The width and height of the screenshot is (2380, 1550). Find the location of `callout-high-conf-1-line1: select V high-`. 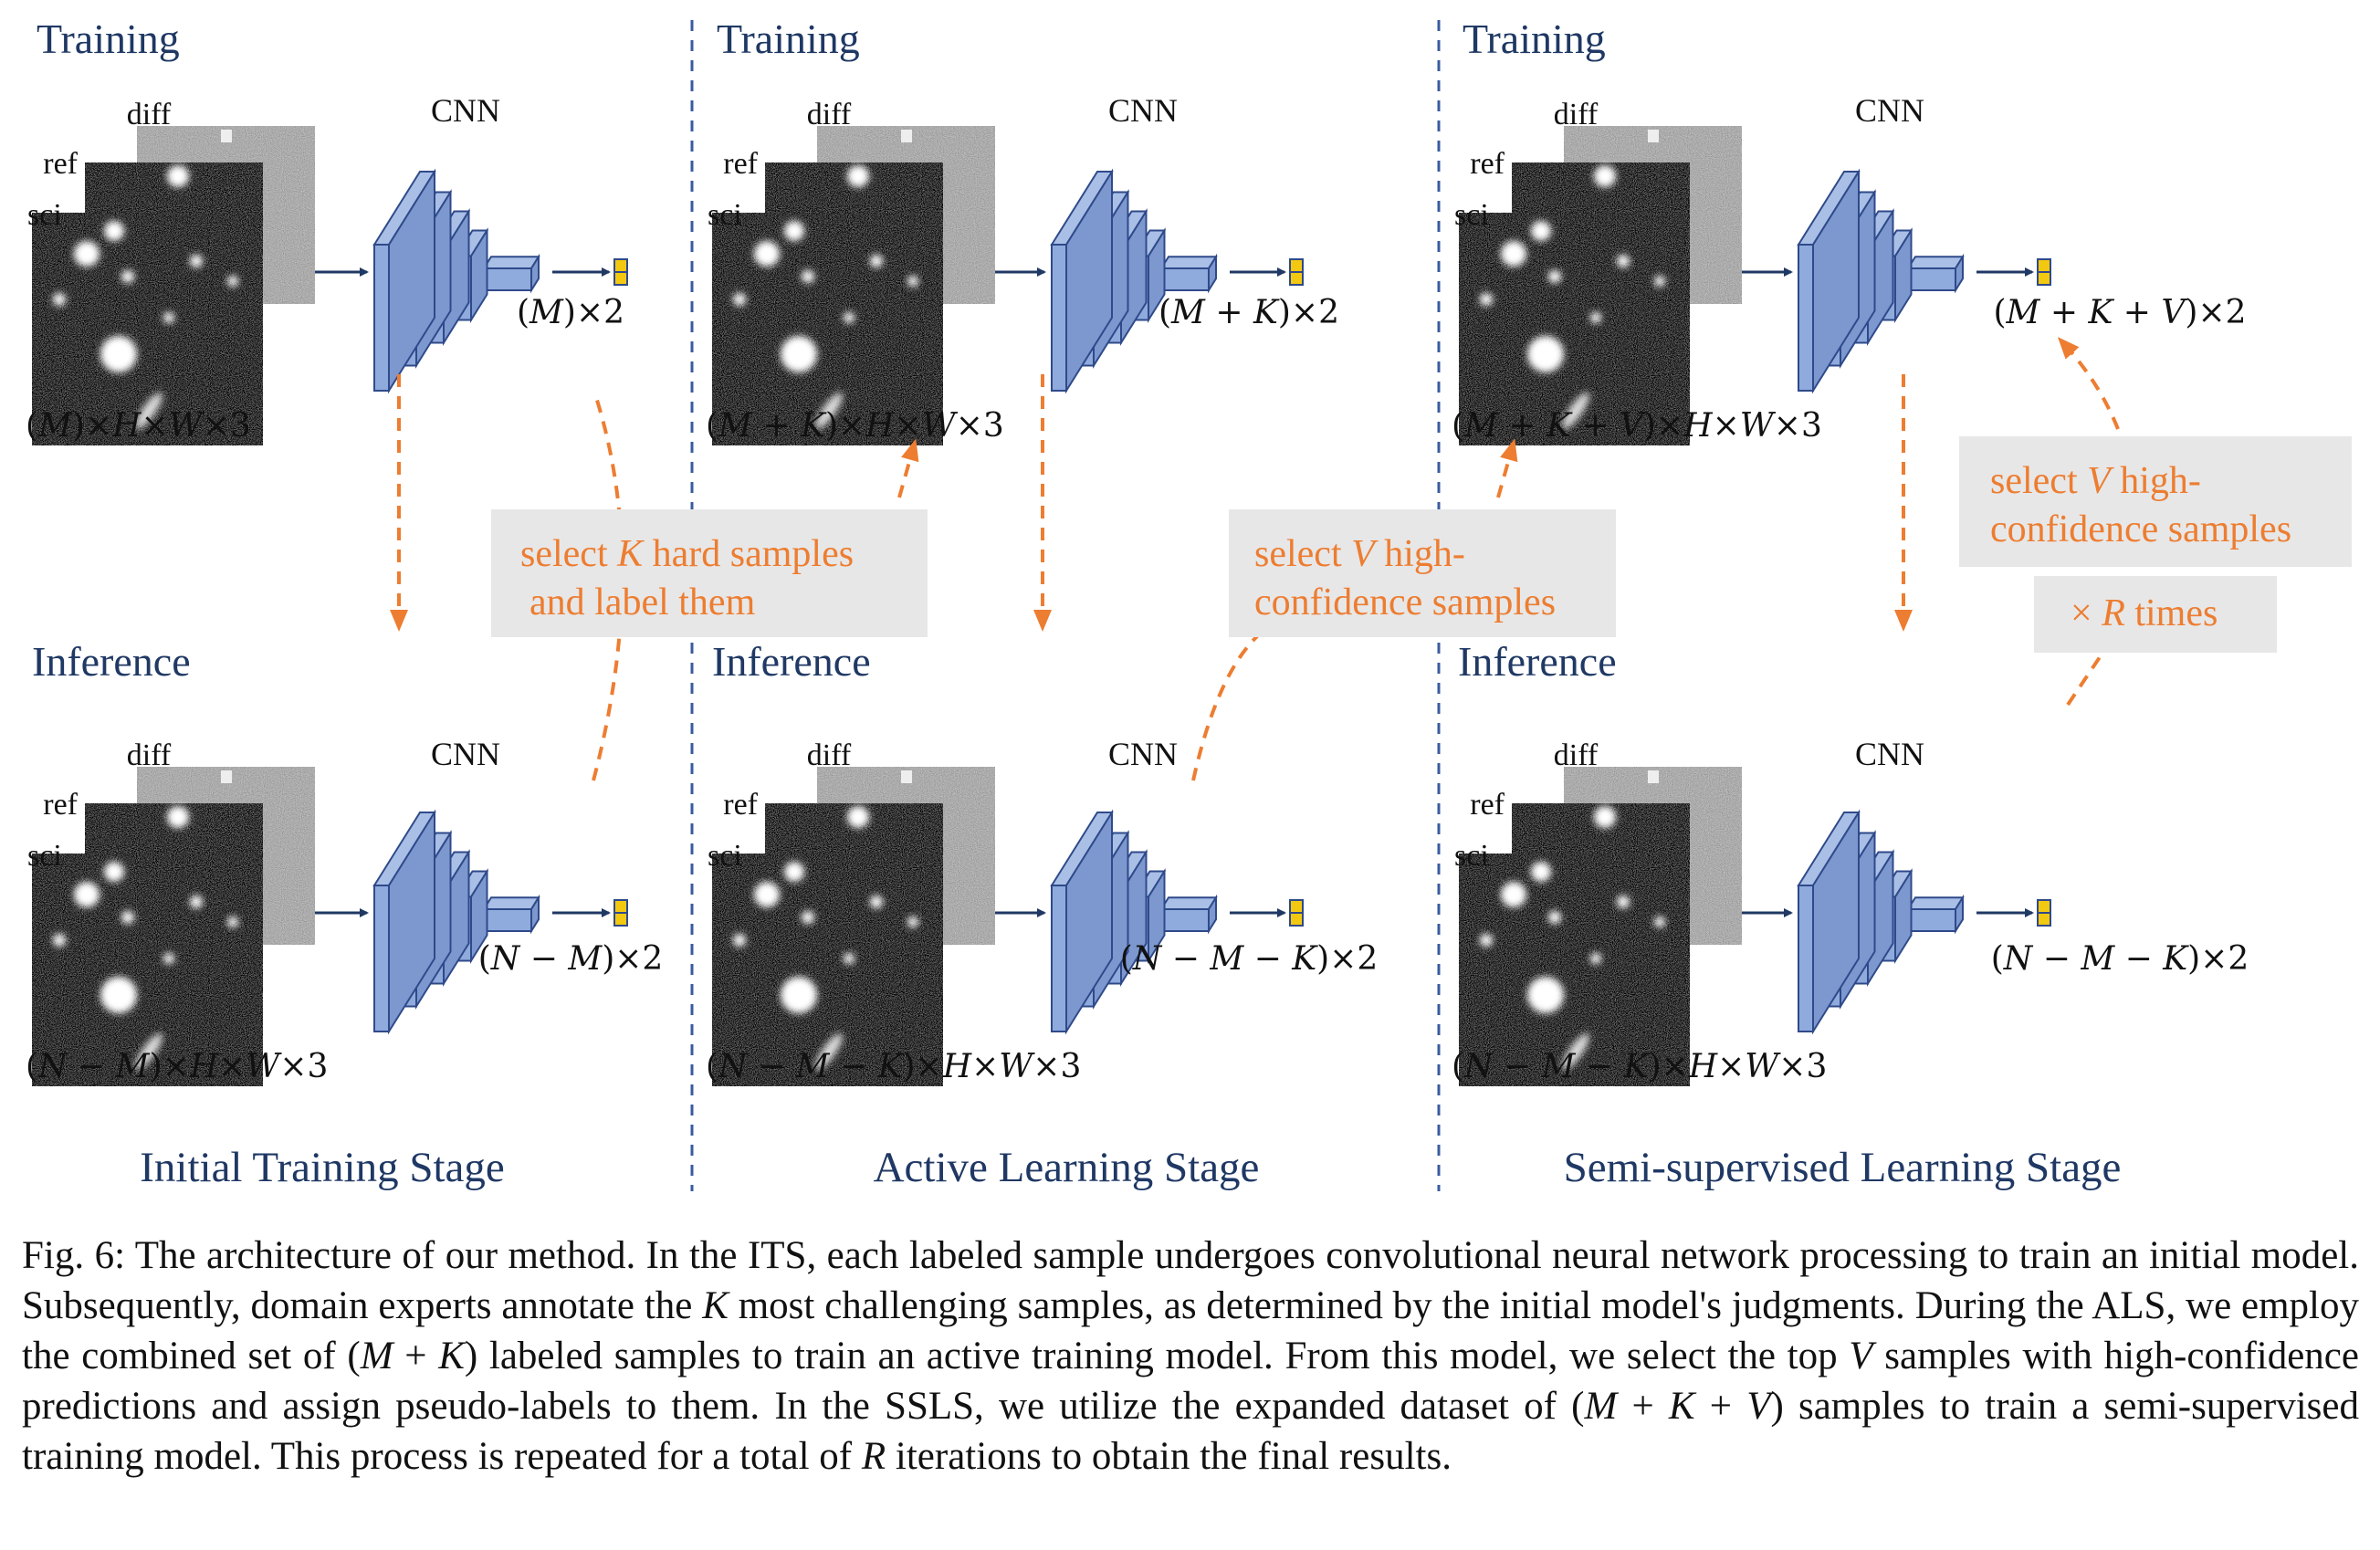

callout-high-conf-1-line1: select V high- is located at coordinates (1359, 554).